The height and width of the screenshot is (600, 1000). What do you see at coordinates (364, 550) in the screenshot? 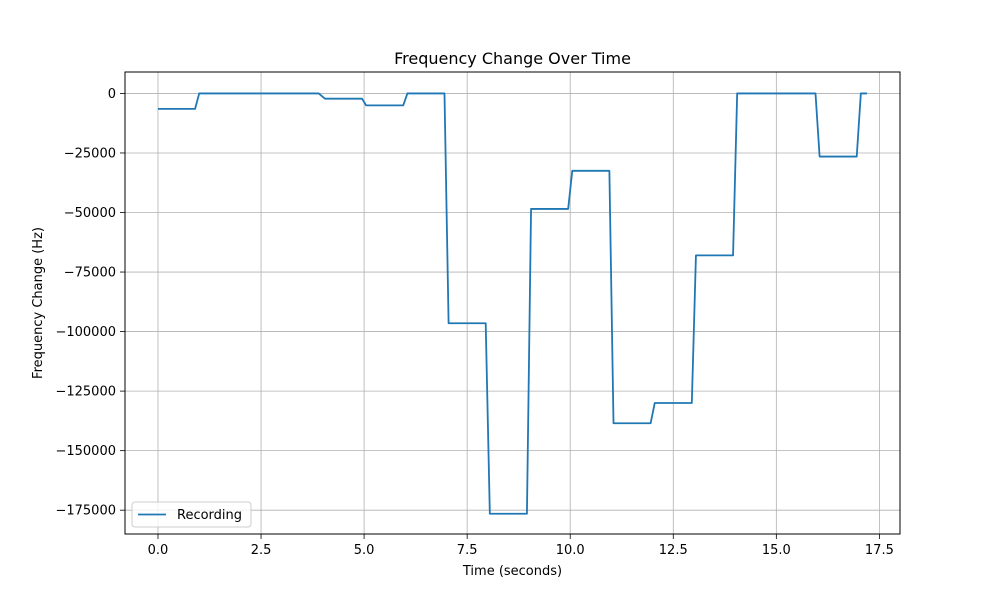
I see `x-tick-label: 5.0` at bounding box center [364, 550].